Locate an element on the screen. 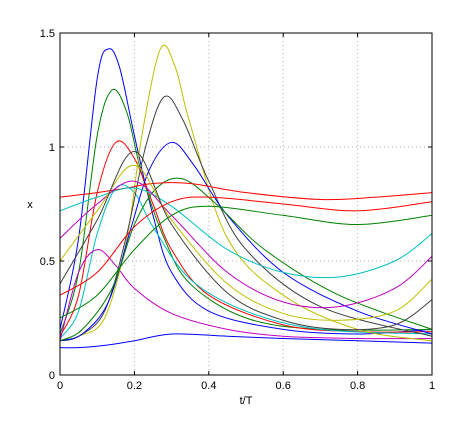 The image size is (460, 421). x-tick-label: 0.8 is located at coordinates (357, 386).